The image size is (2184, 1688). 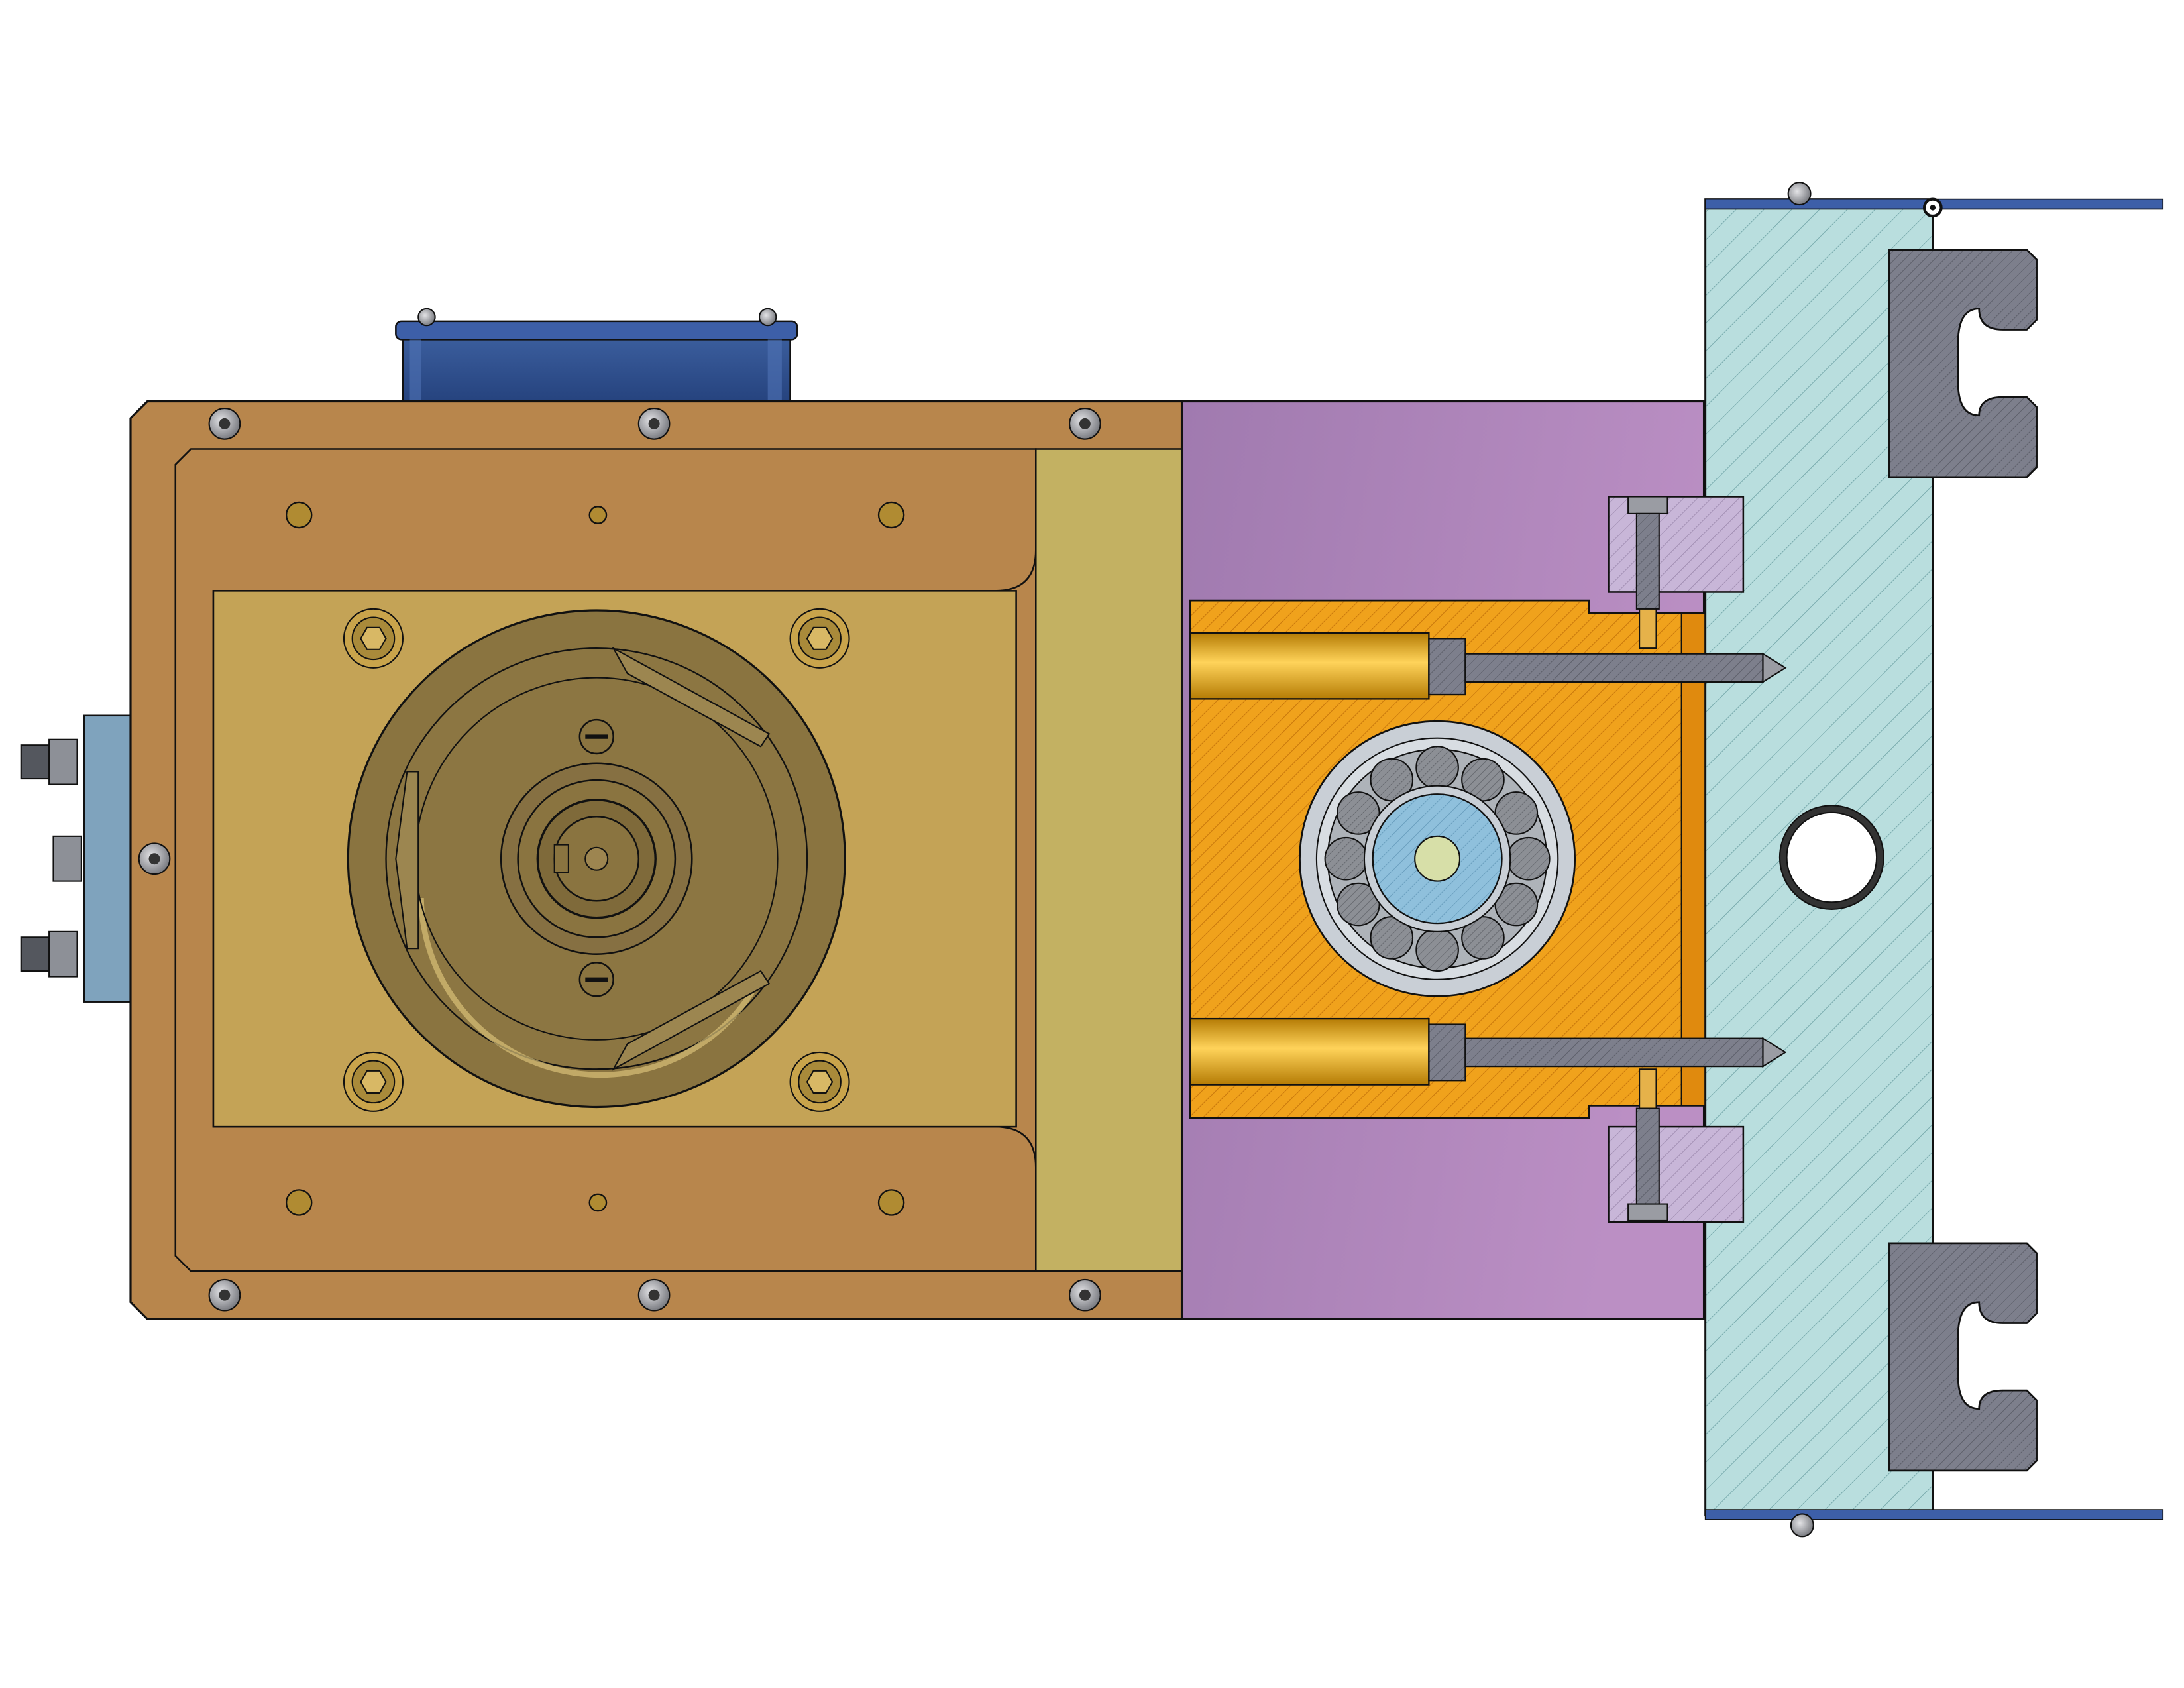 I want to click on shaft, so click(x=1437, y=858).